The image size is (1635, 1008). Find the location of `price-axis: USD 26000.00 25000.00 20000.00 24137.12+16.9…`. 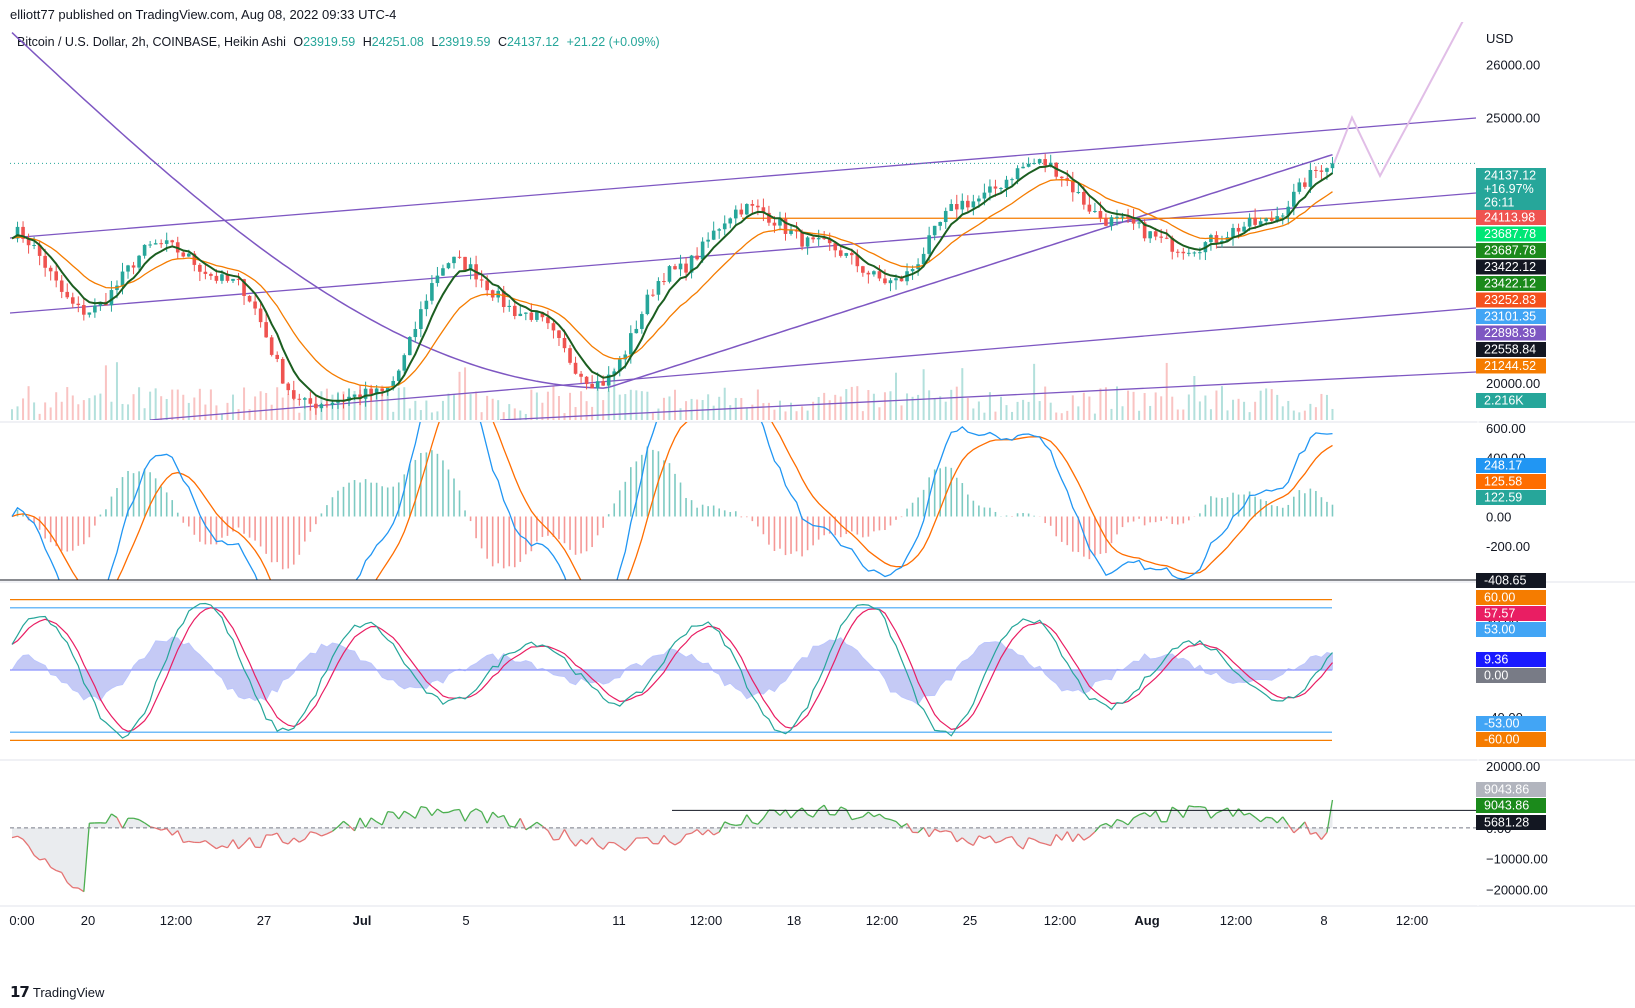

price-axis: USD 26000.00 25000.00 20000.00 24137.12+16.9… is located at coordinates (1512, 464).